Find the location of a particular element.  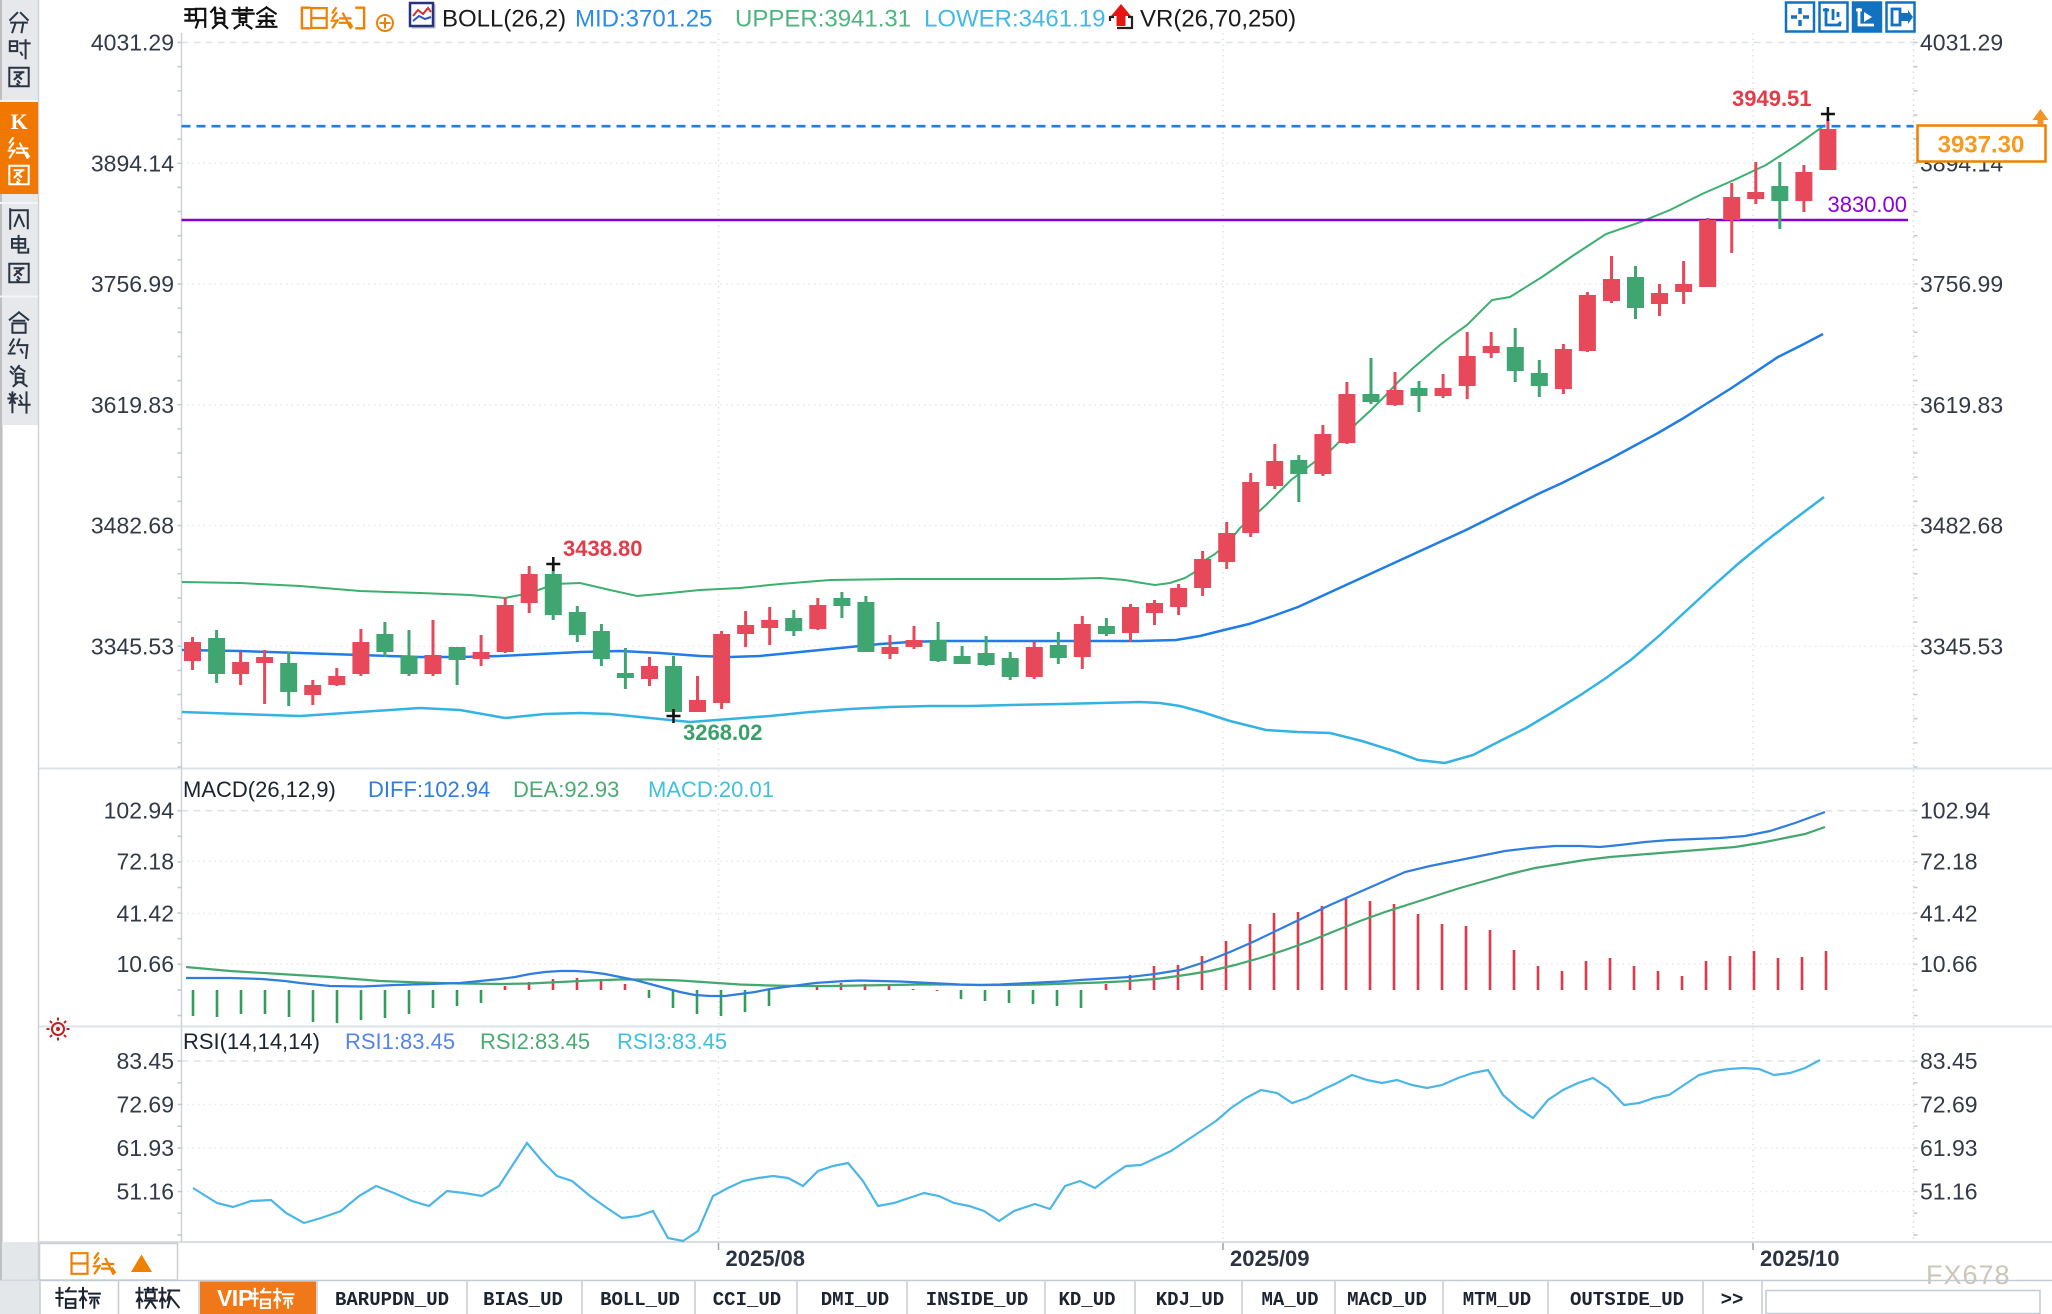

svg-text: INSIDE_UD is located at coordinates (977, 1300).